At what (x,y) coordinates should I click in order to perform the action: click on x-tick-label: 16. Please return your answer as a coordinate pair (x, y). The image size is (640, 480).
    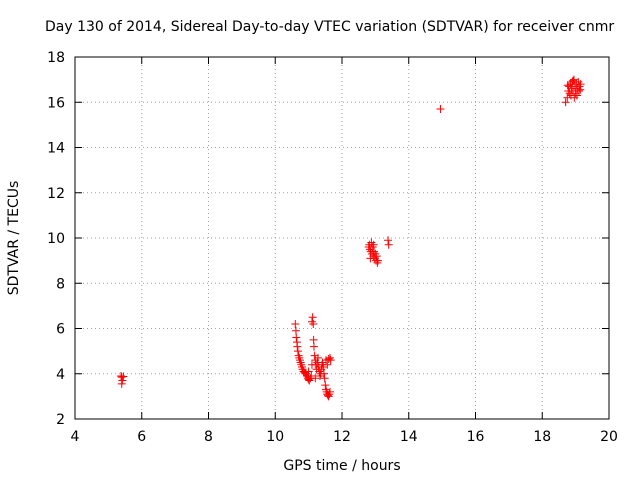
    Looking at the image, I should click on (476, 437).